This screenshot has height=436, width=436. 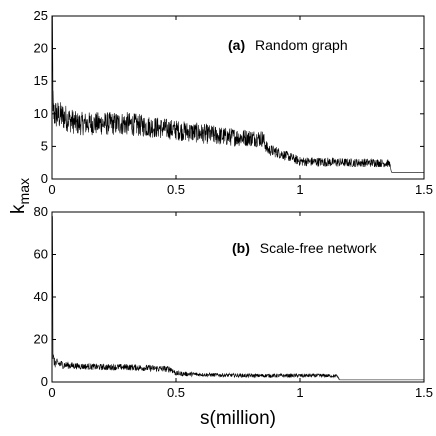 I want to click on panel-b-y-tick-label: 20, so click(x=41, y=339).